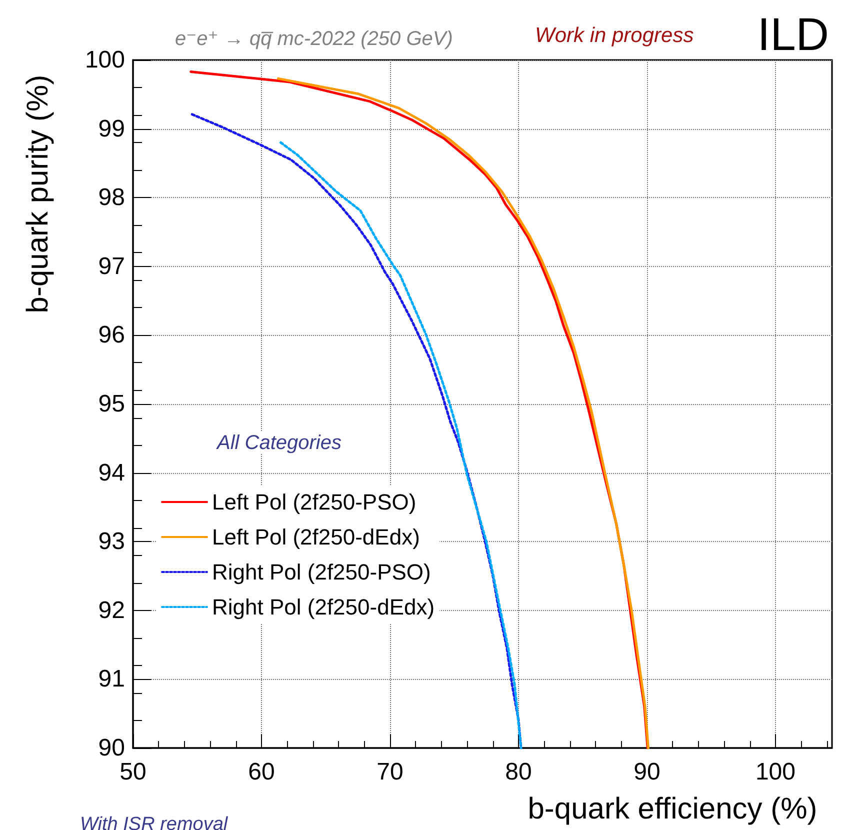  I want to click on y-tick-label: 97, so click(111, 266).